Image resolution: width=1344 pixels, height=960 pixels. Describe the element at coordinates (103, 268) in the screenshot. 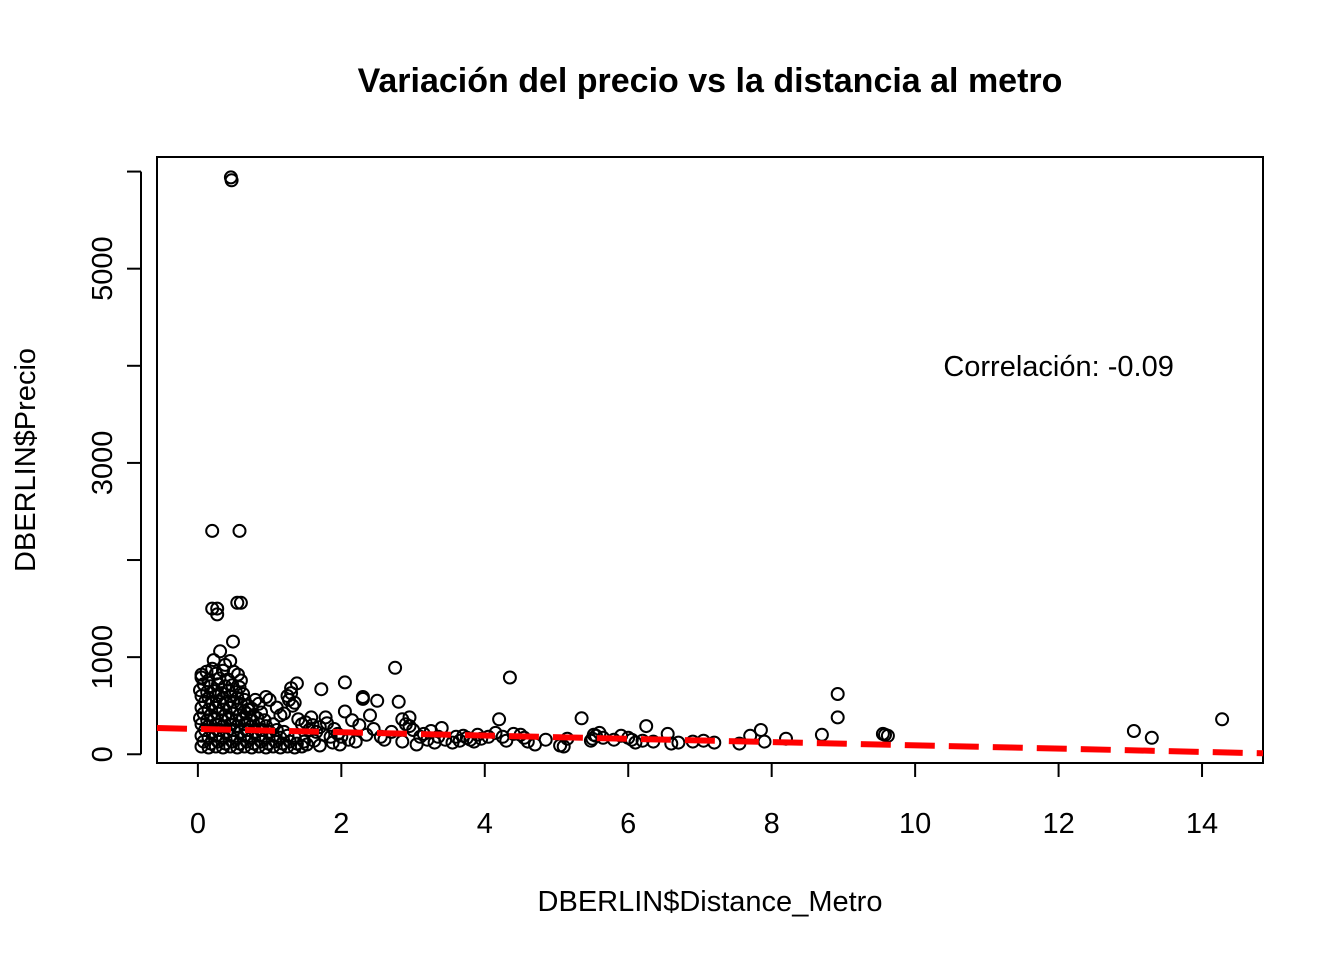

I see `y-tick-label: 5000` at that location.